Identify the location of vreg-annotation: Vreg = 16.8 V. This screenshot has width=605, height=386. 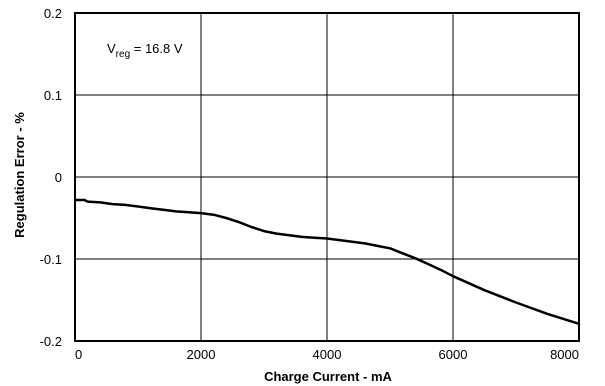
(145, 50).